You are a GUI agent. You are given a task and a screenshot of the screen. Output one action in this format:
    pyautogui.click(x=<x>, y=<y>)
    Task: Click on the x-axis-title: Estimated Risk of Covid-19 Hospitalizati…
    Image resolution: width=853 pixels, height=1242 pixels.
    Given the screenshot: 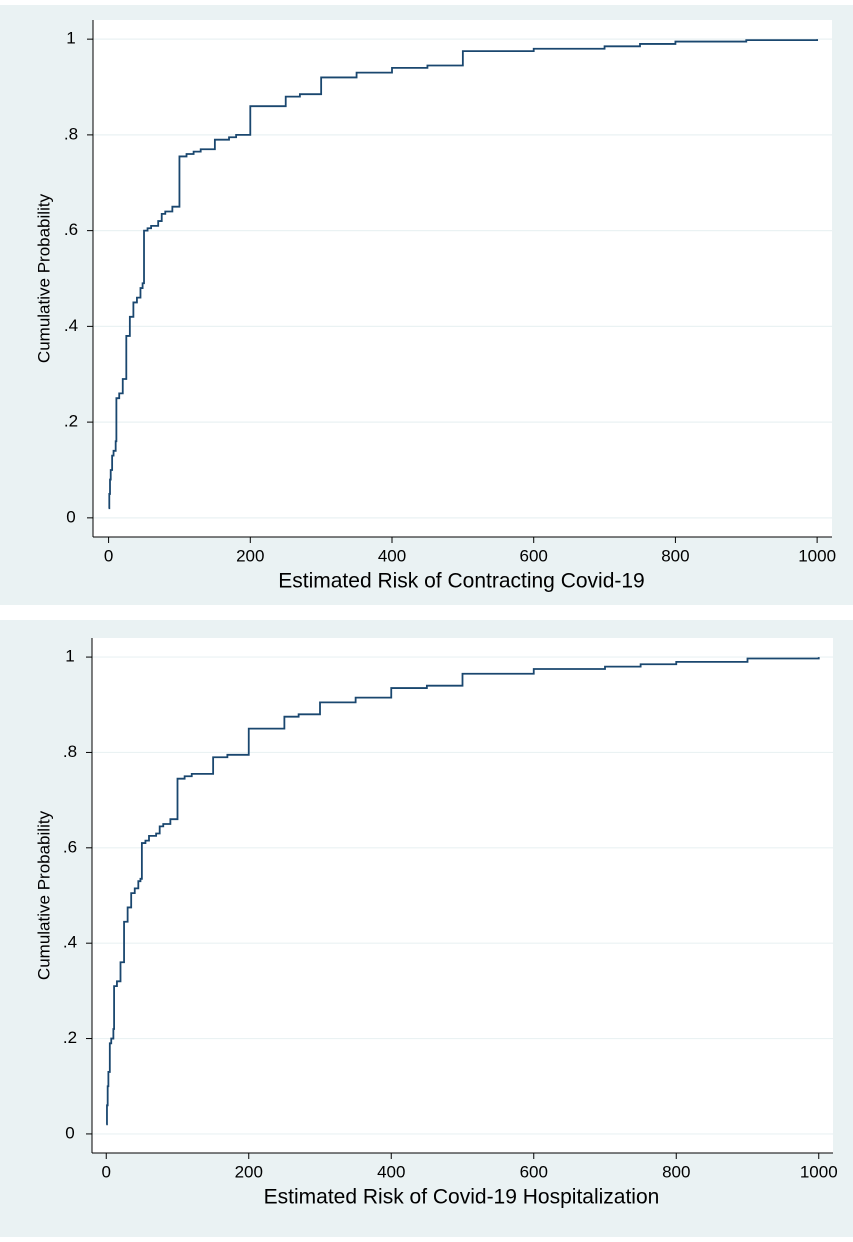 What is the action you would take?
    pyautogui.click(x=462, y=1197)
    